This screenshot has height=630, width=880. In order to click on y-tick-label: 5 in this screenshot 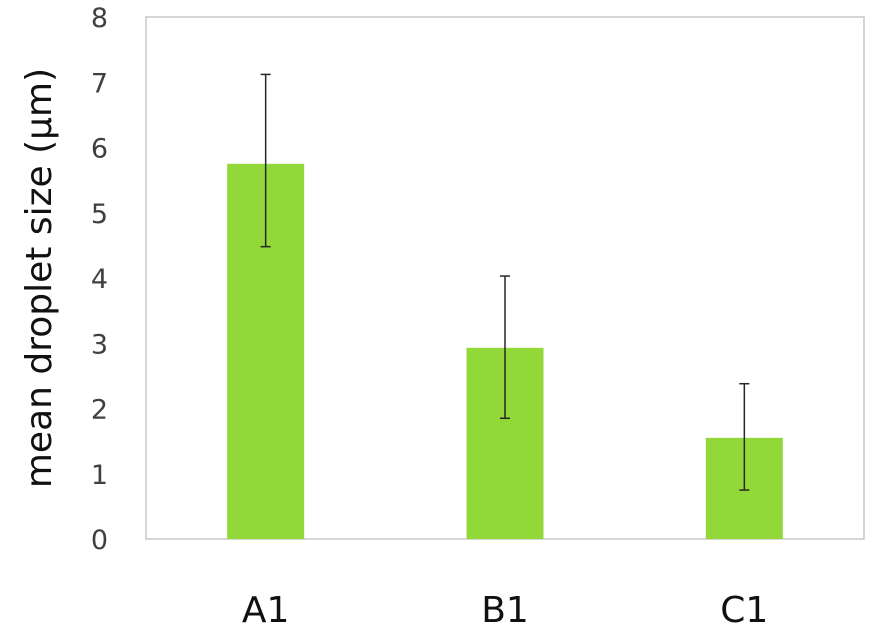, I will do `click(99, 214)`.